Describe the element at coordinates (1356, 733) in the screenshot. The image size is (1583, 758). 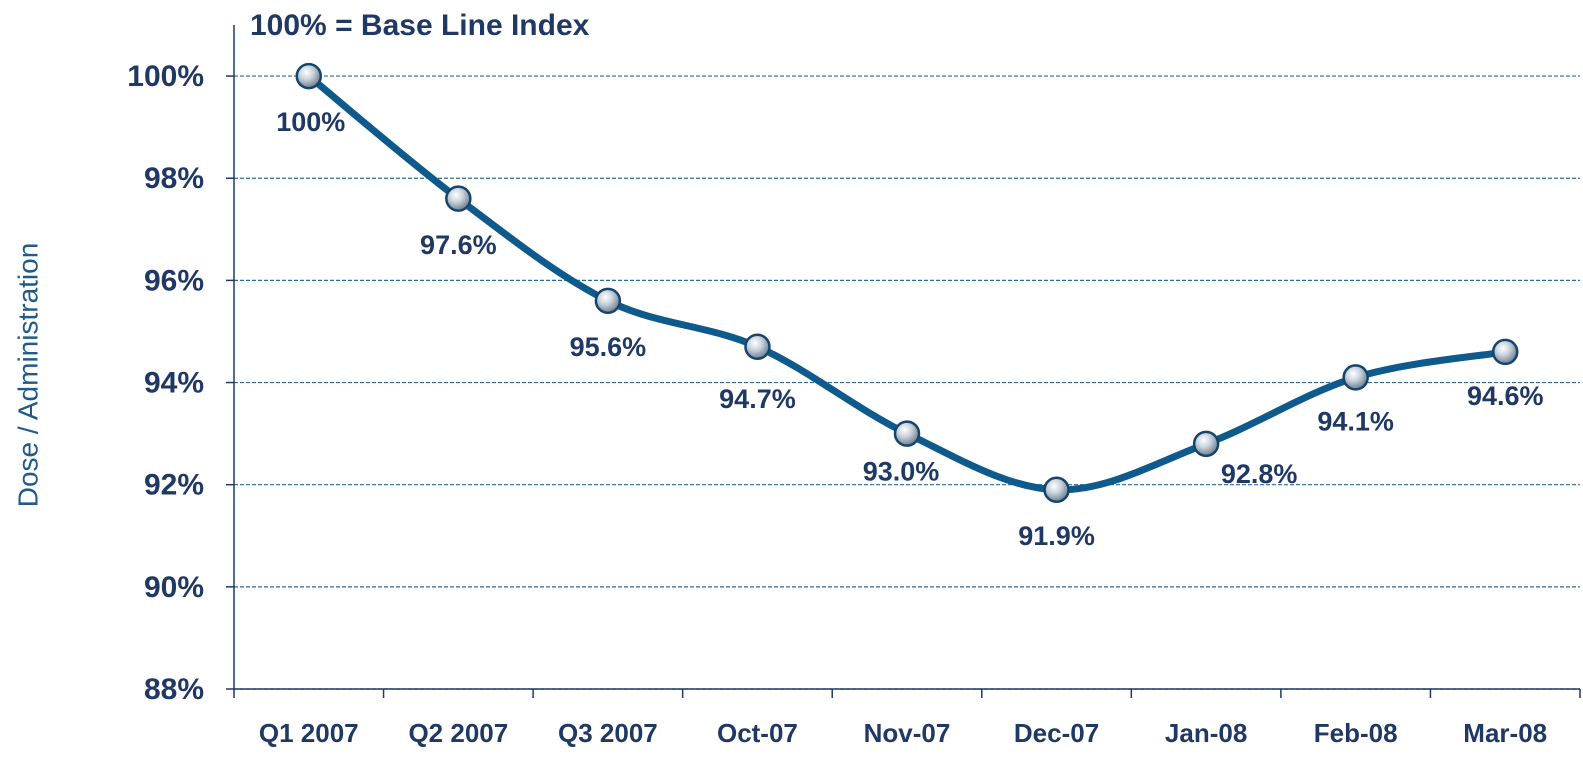
I see `x-tick-label: Feb-08` at that location.